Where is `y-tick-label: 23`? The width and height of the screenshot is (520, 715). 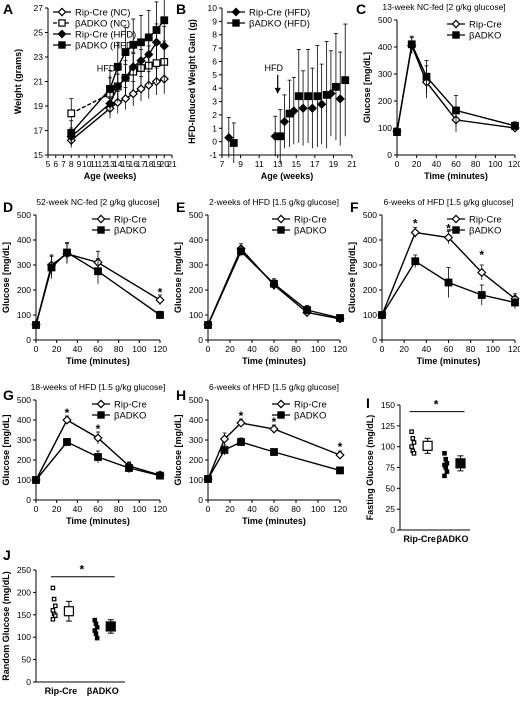 y-tick-label: 23 is located at coordinates (39, 57).